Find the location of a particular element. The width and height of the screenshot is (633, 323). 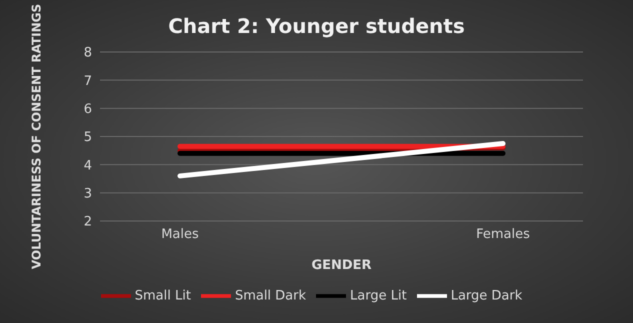

y-axis-title: VOLUNTARINESS OF CONSENT RATINGS is located at coordinates (36, 137).